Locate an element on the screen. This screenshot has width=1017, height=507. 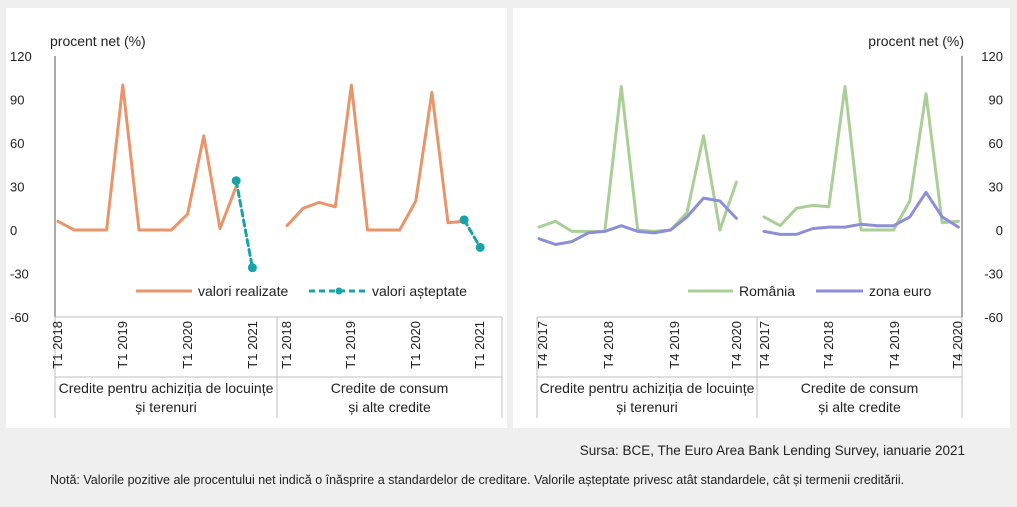
legend-label-realized: valori realizate is located at coordinates (243, 291).